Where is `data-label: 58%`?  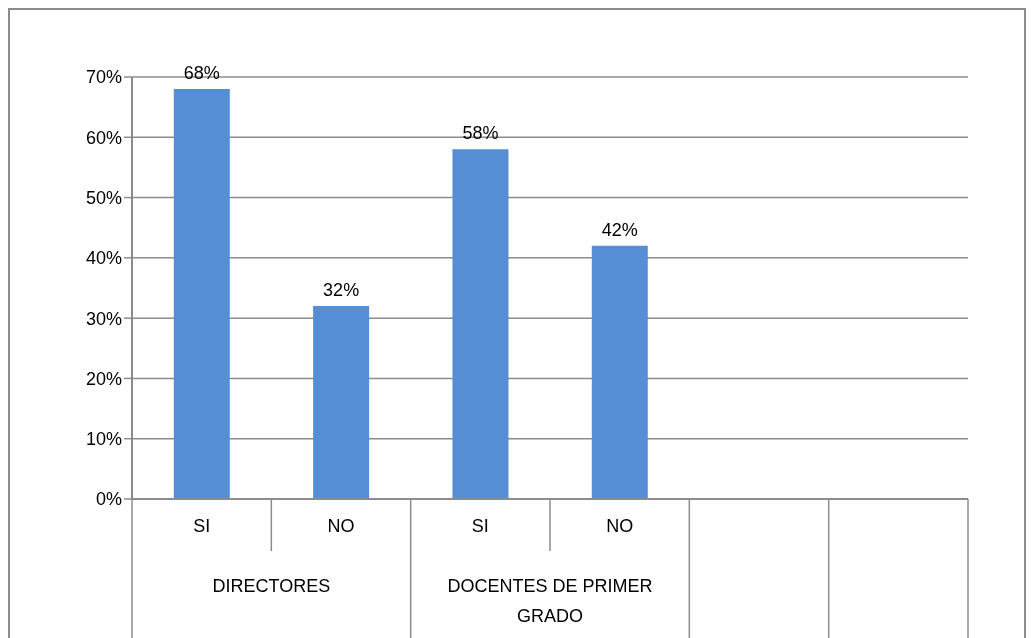
data-label: 58% is located at coordinates (480, 133).